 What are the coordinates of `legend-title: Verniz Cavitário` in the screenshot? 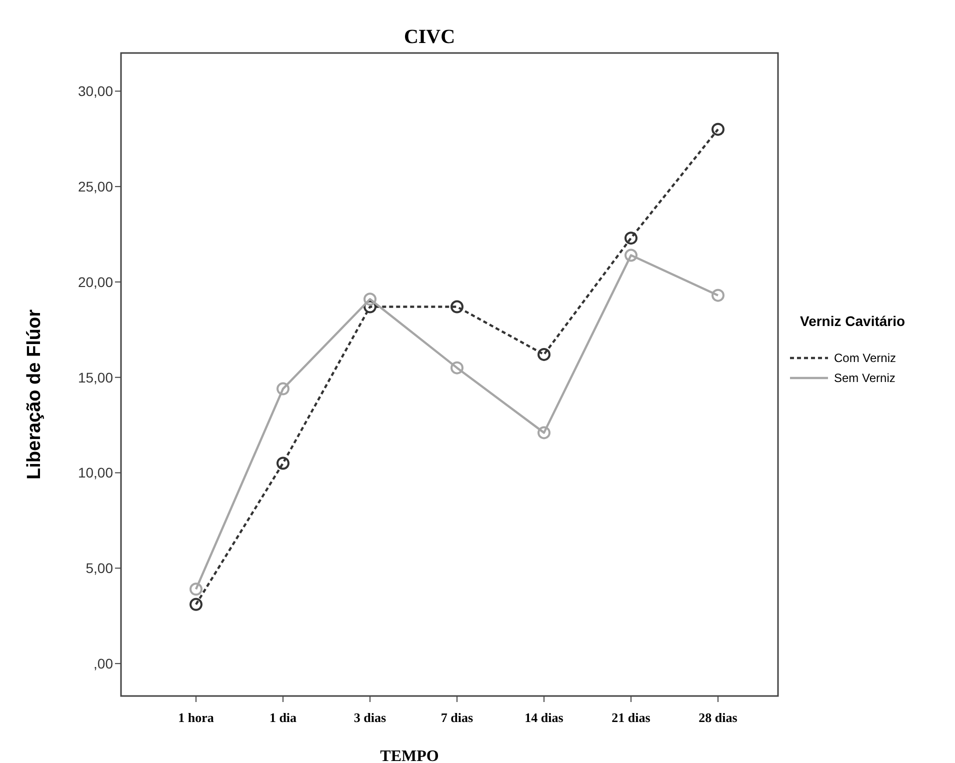 It's located at (853, 321).